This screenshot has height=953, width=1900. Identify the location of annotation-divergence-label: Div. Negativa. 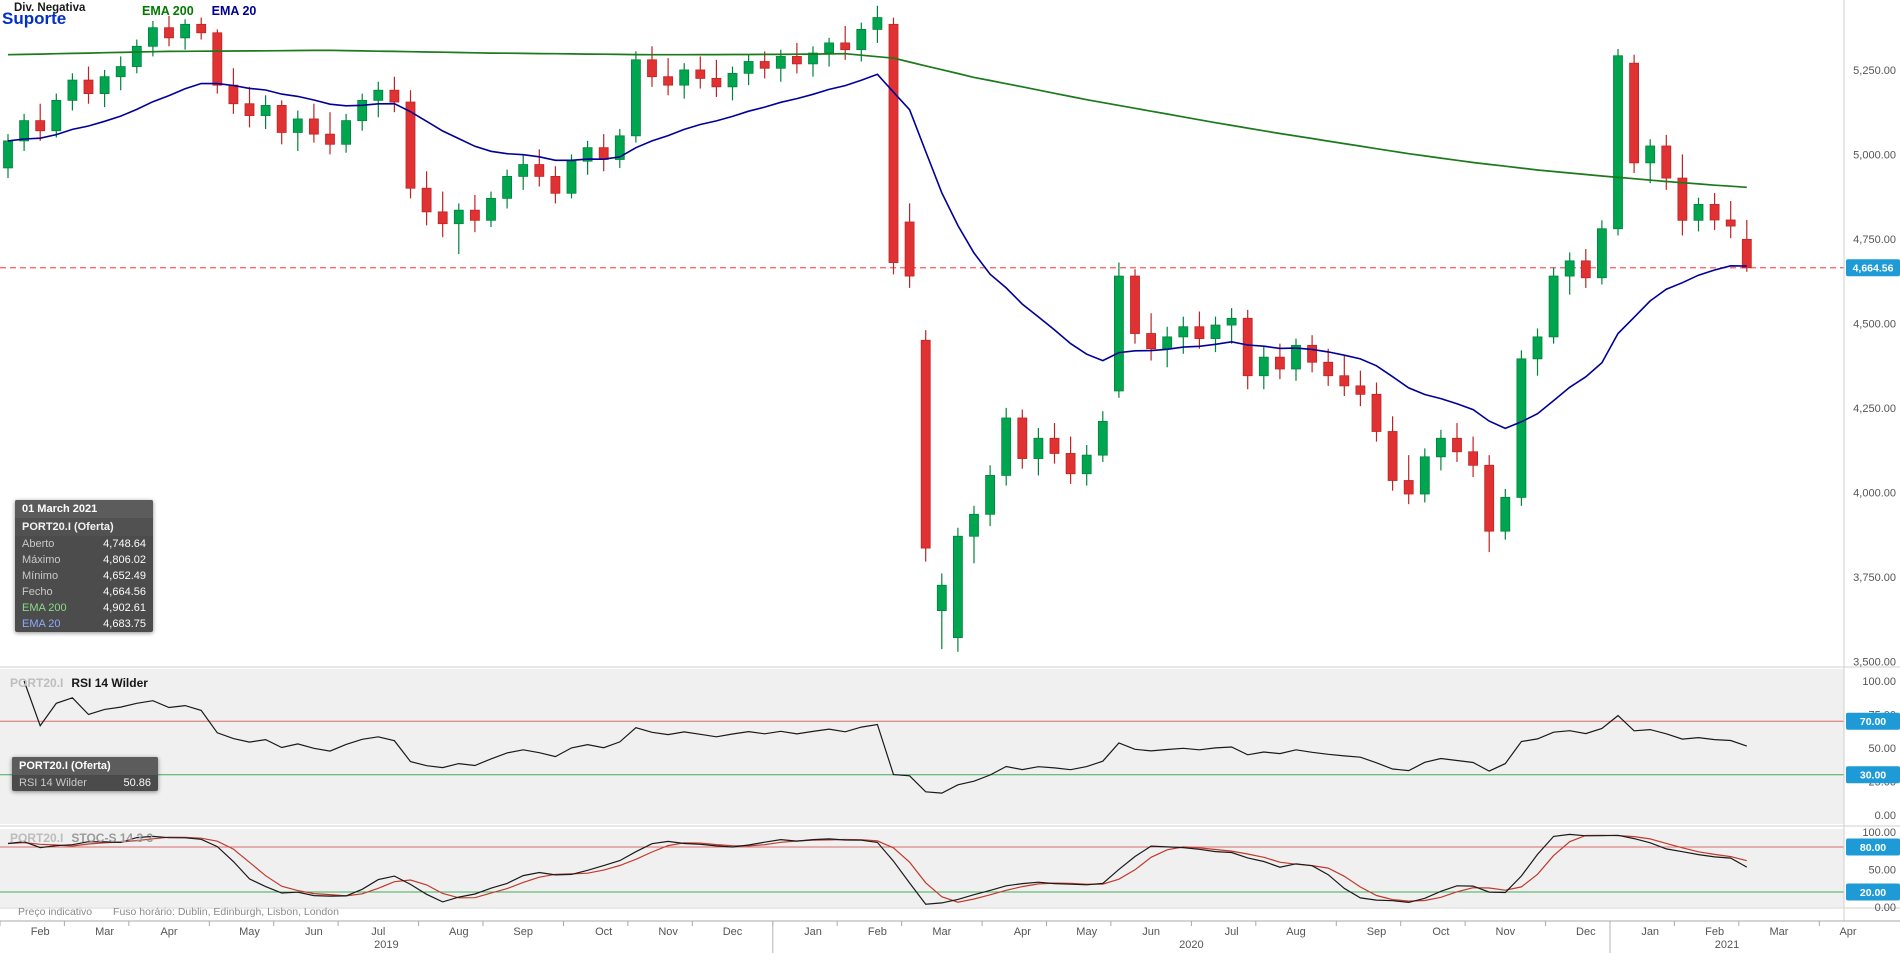
(50, 8).